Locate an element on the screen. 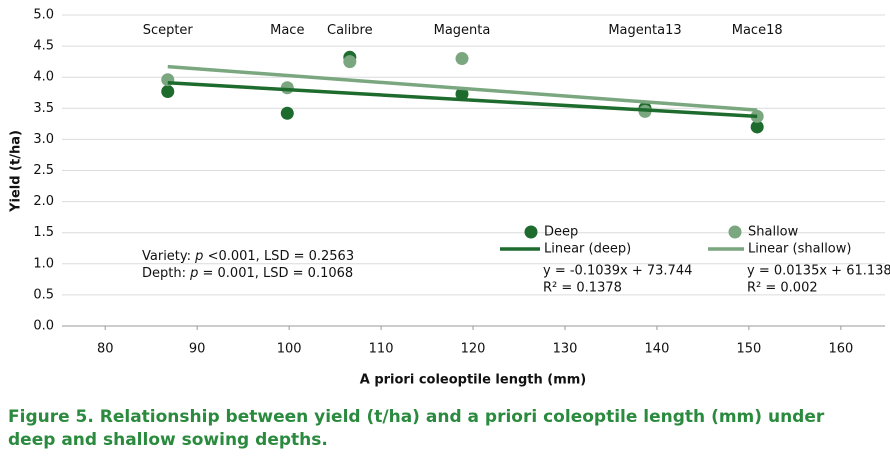 The image size is (890, 463). variety-label: Mace is located at coordinates (287, 30).